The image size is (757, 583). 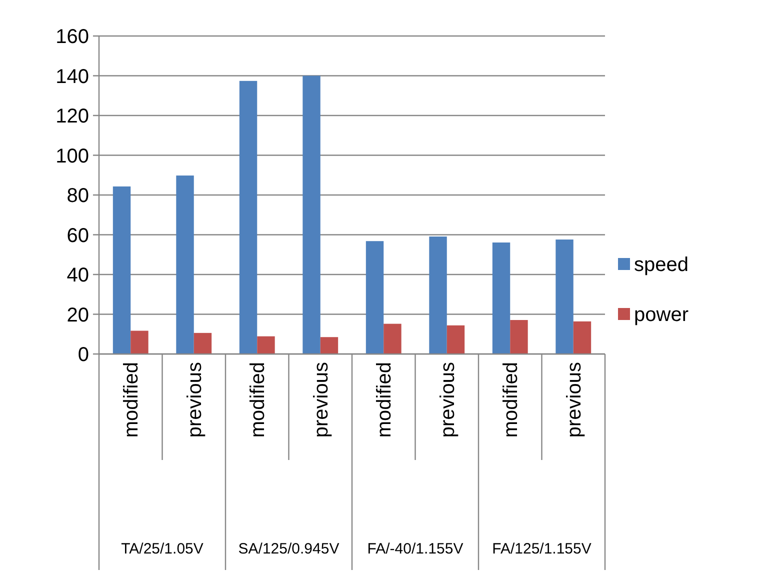 What do you see at coordinates (289, 549) in the screenshot?
I see `text: SA/125/0.945V` at bounding box center [289, 549].